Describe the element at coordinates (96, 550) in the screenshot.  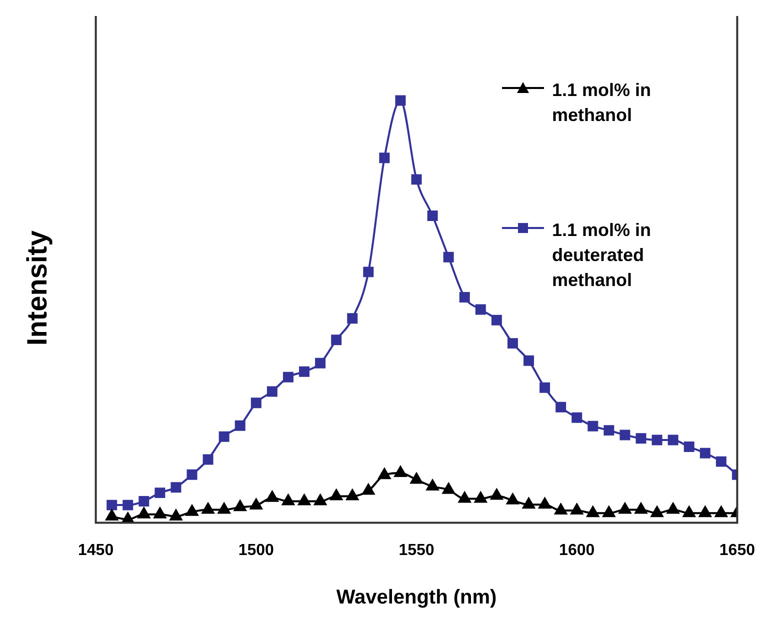
I see `x-tick-label: 1450` at that location.